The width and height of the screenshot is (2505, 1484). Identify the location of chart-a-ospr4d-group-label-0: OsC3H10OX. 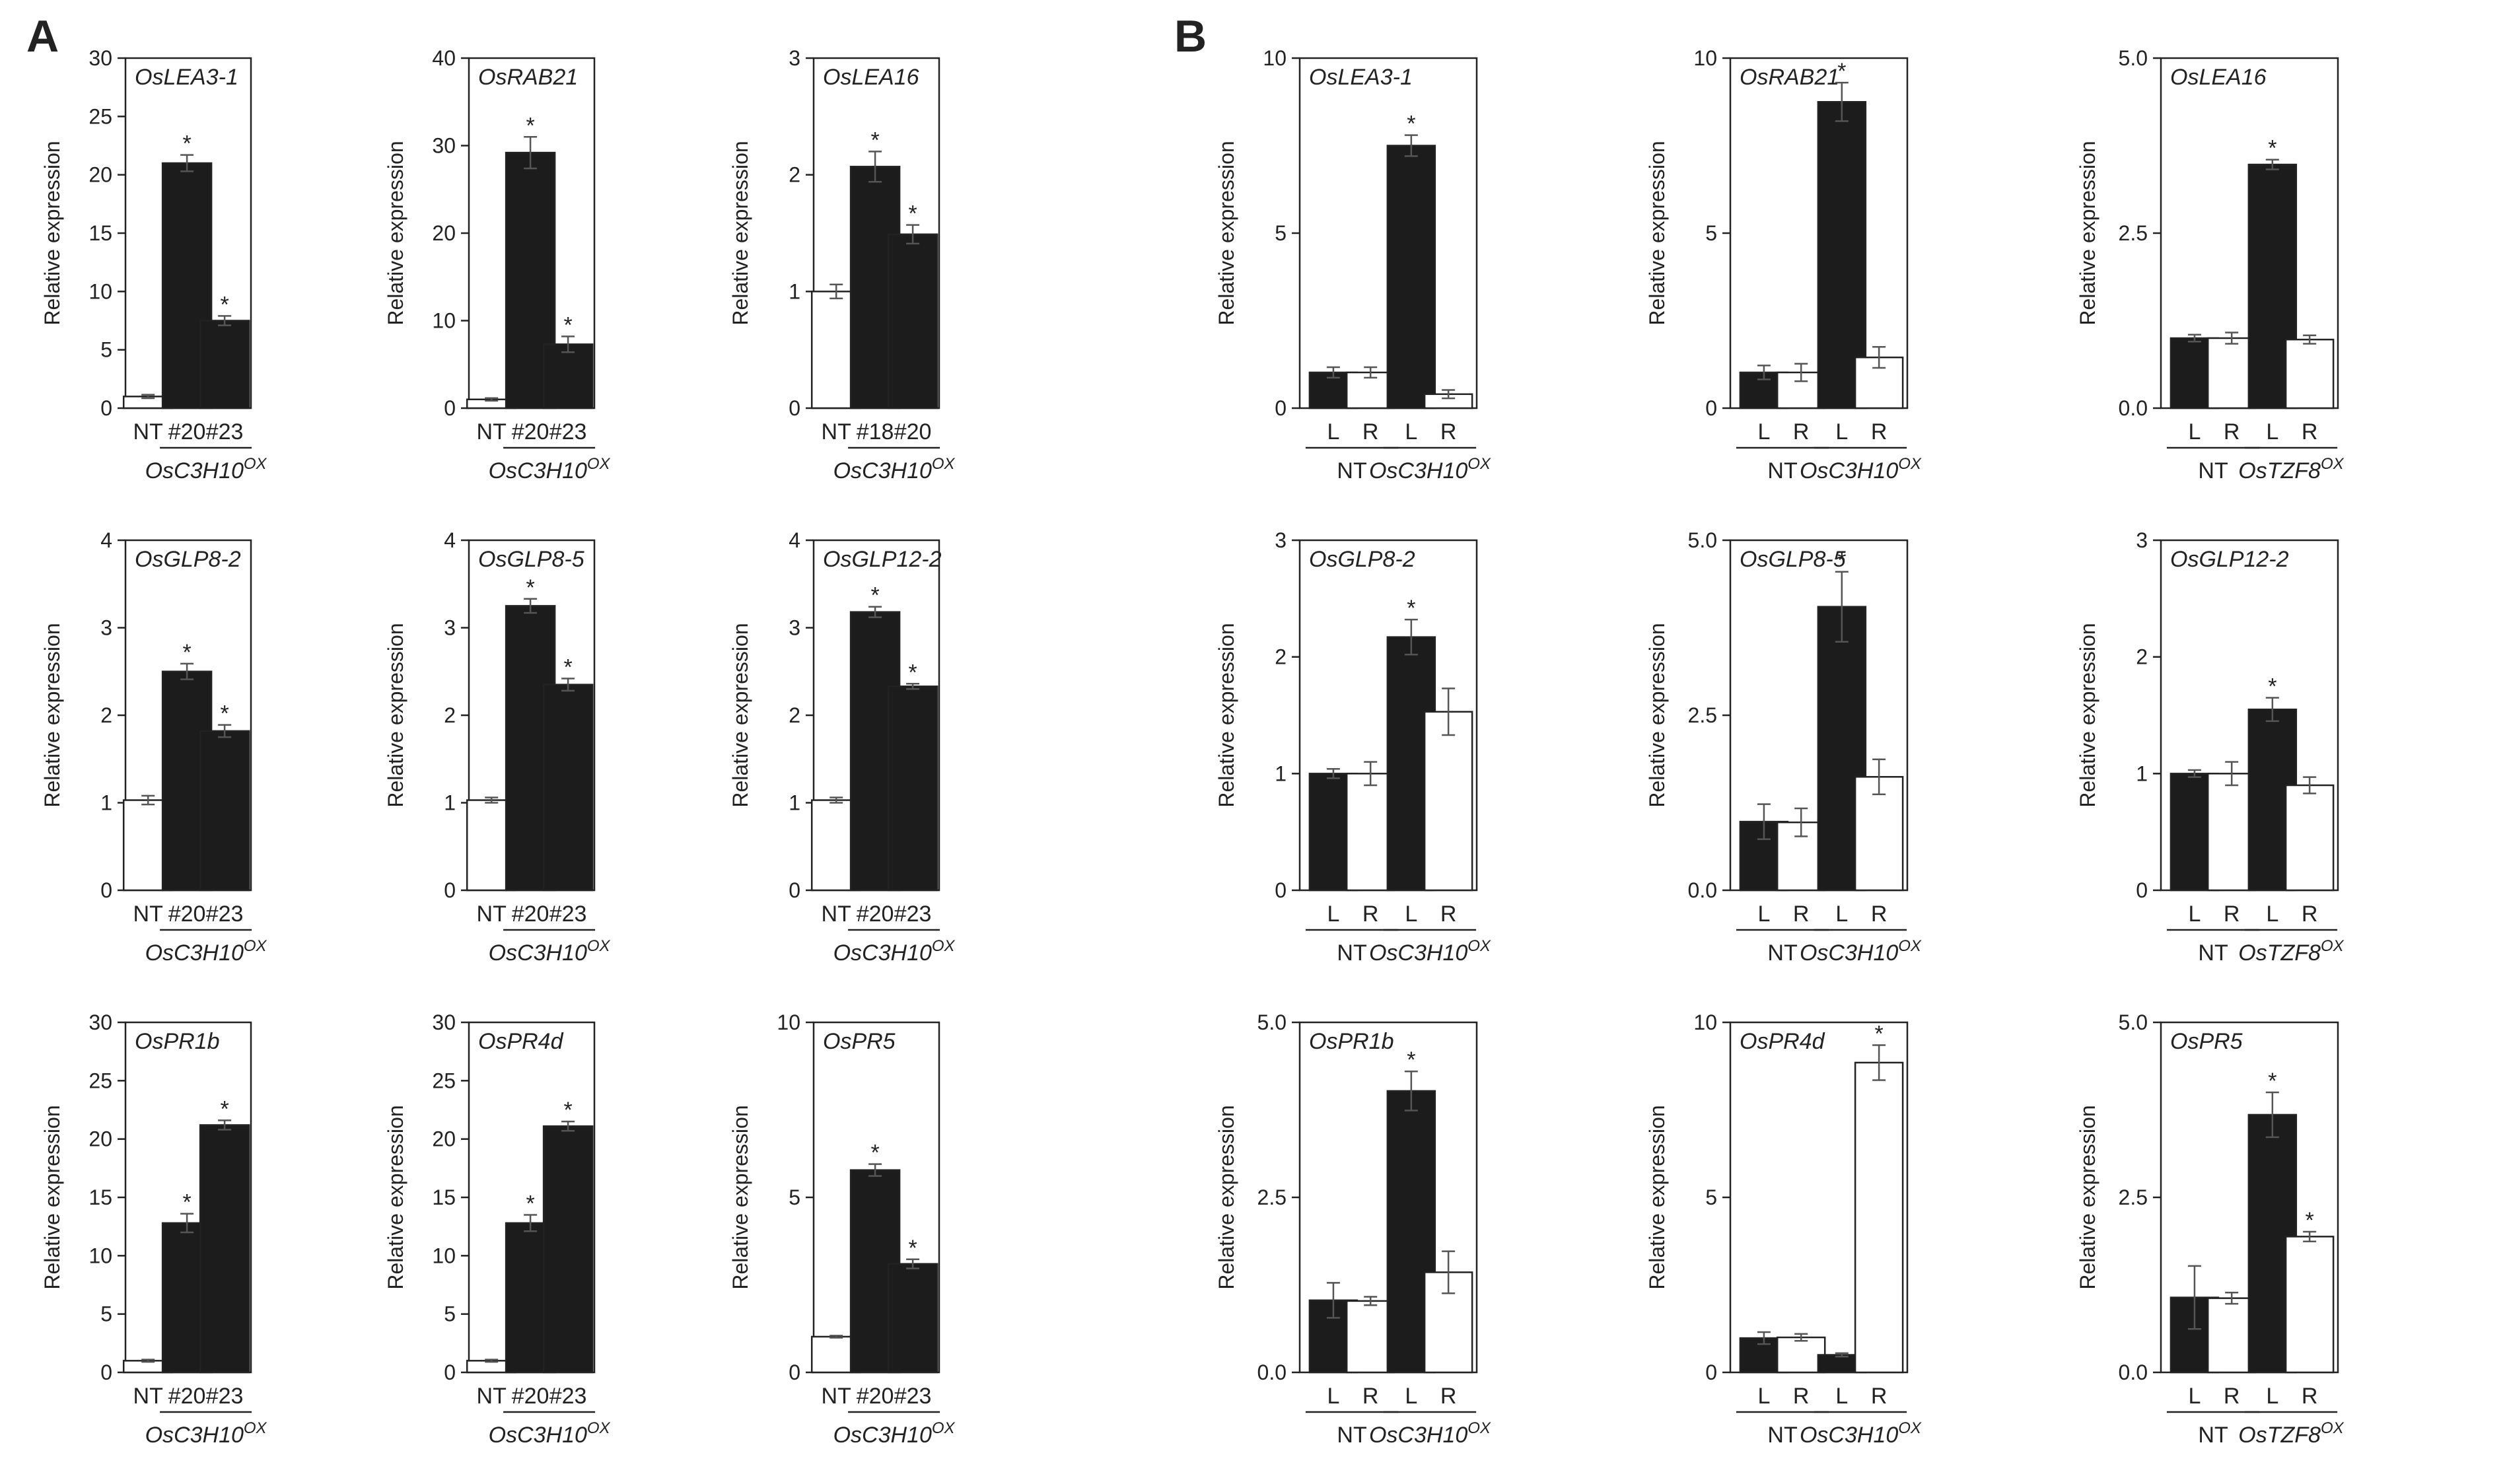
(550, 1433).